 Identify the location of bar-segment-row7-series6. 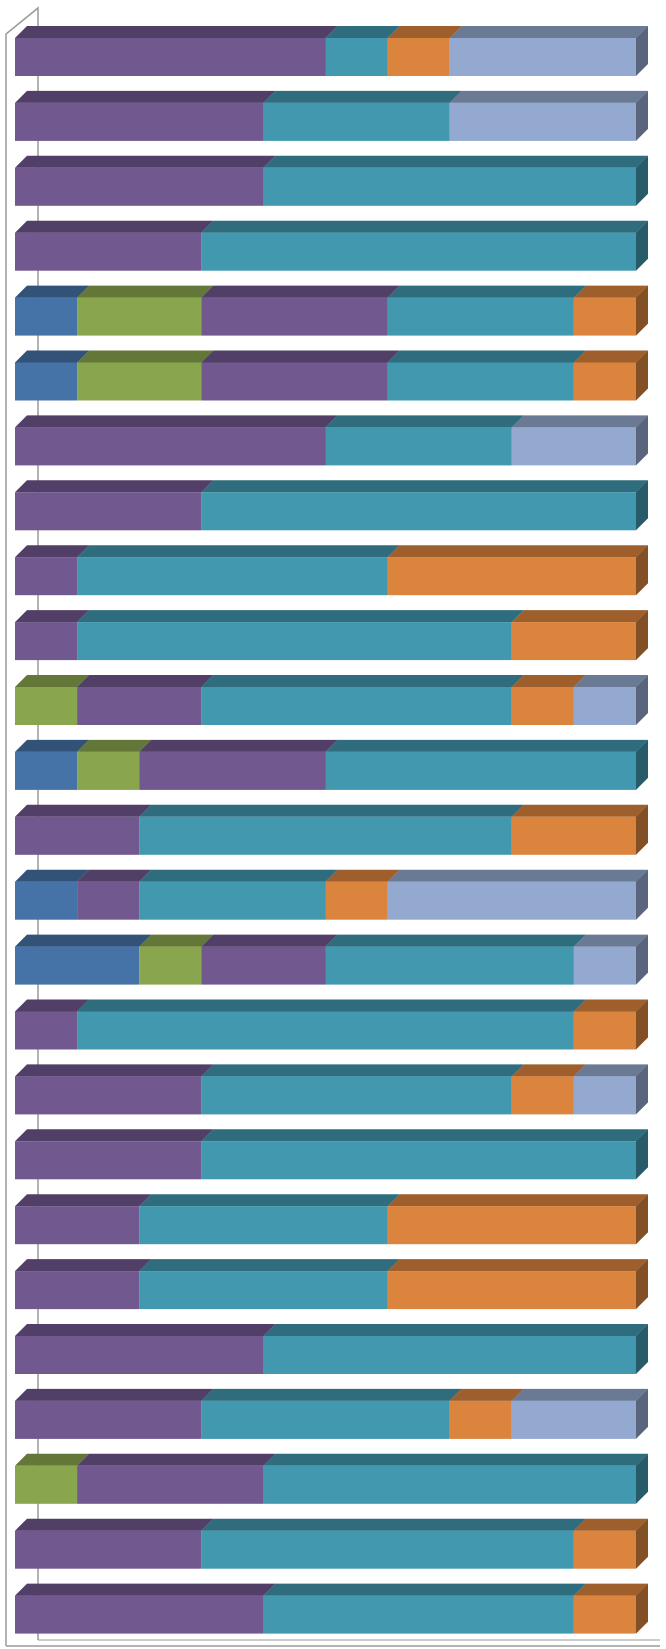
(579, 440).